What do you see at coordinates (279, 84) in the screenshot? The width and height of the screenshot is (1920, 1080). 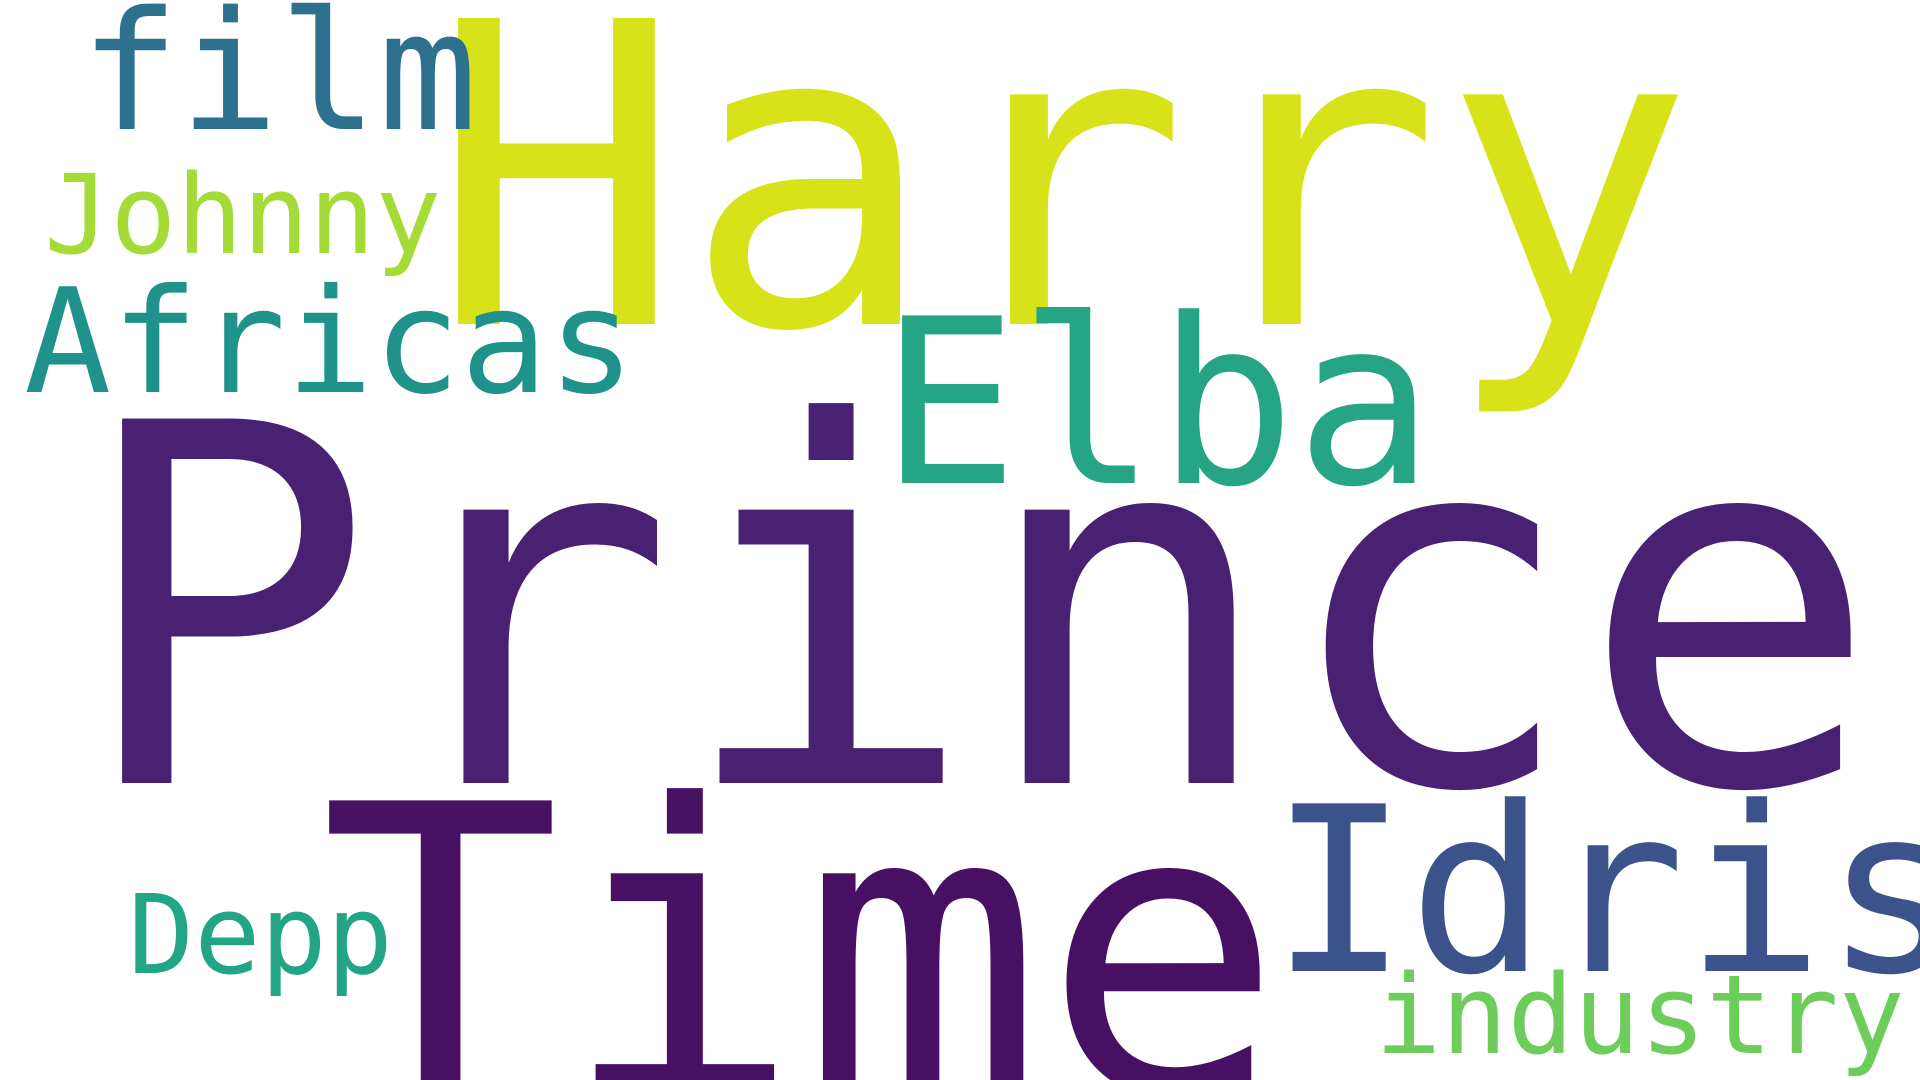 I see `word-film: film` at bounding box center [279, 84].